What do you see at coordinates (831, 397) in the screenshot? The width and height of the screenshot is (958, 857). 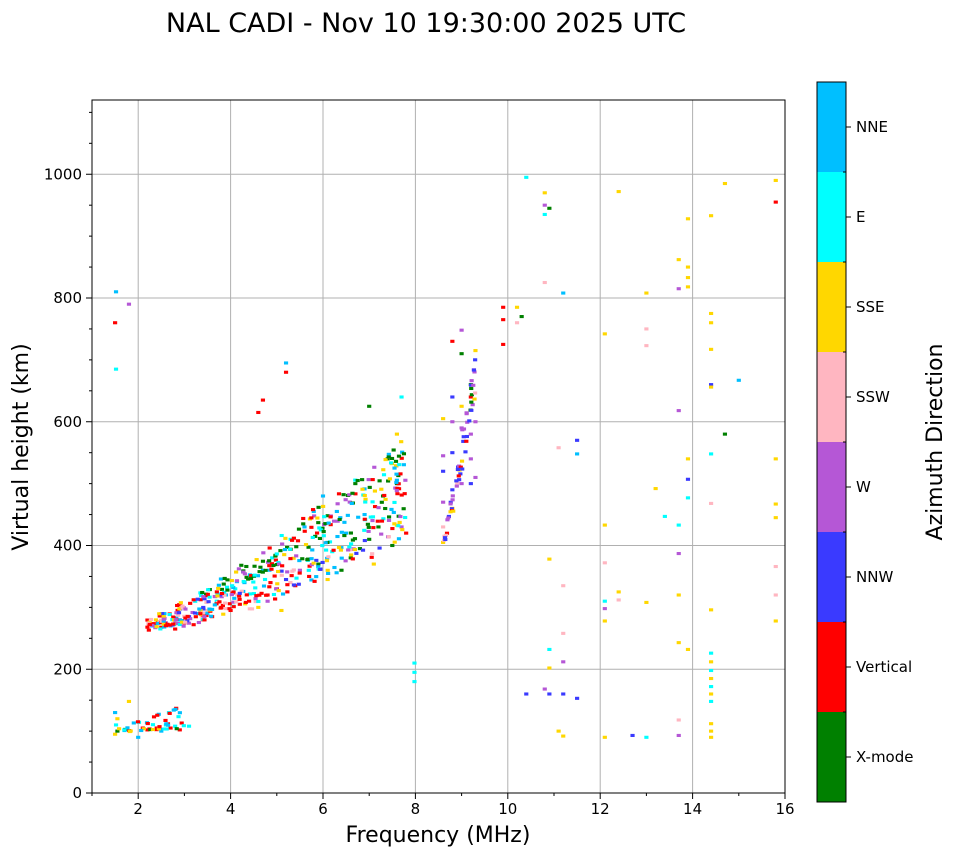 I see `colorbar-segment` at bounding box center [831, 397].